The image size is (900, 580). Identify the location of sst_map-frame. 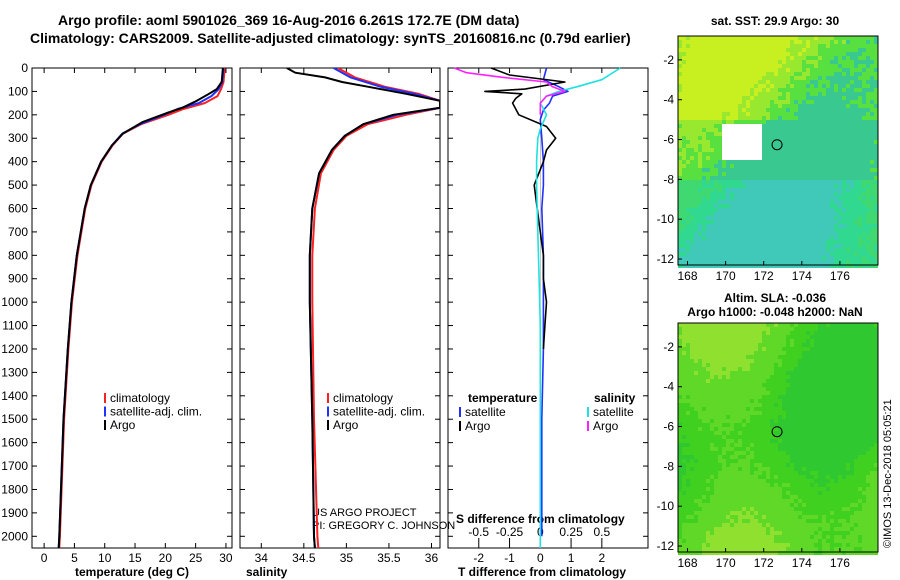
(778, 150).